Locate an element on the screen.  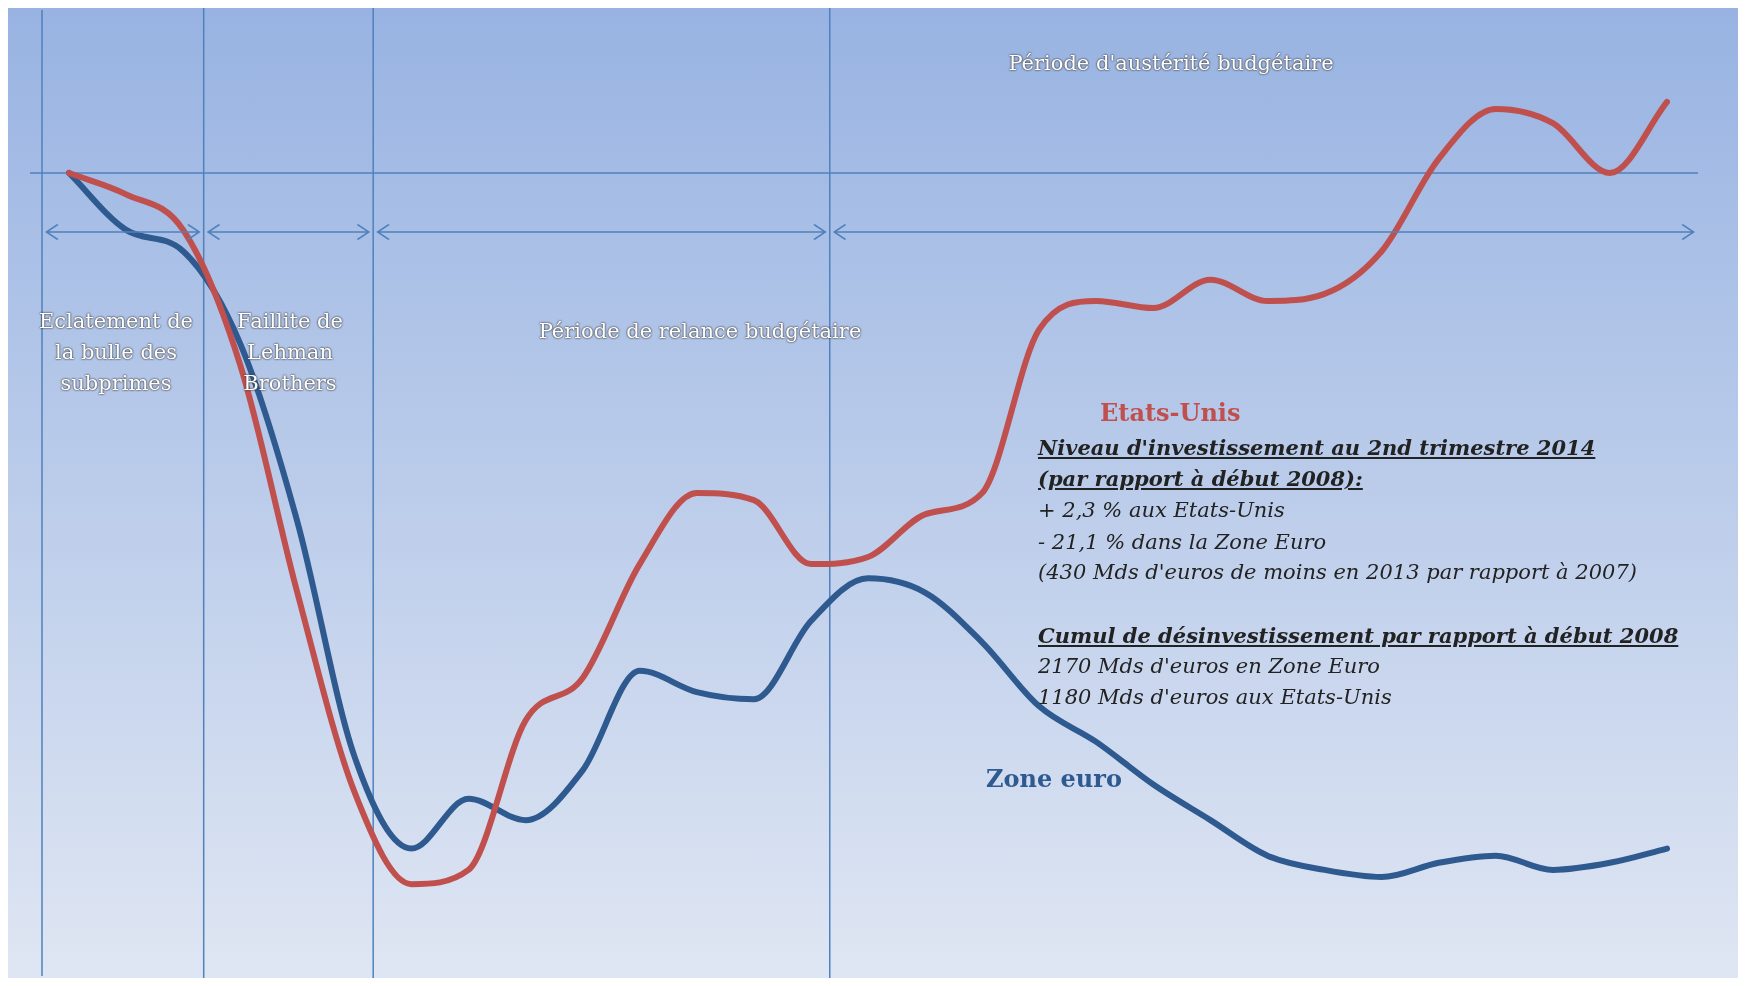
text: Etats-Unis is located at coordinates (1170, 412).